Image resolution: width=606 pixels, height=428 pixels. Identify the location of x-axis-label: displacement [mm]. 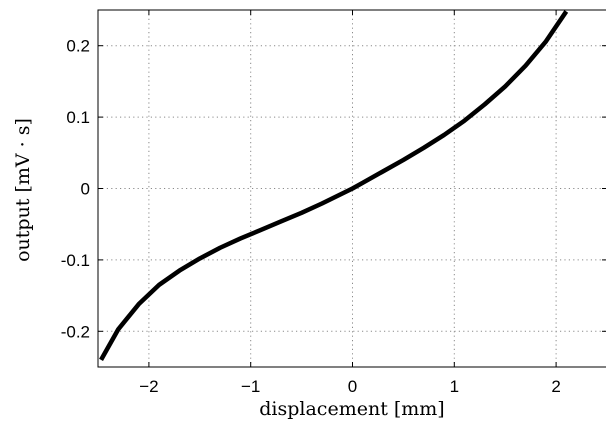
(351, 409).